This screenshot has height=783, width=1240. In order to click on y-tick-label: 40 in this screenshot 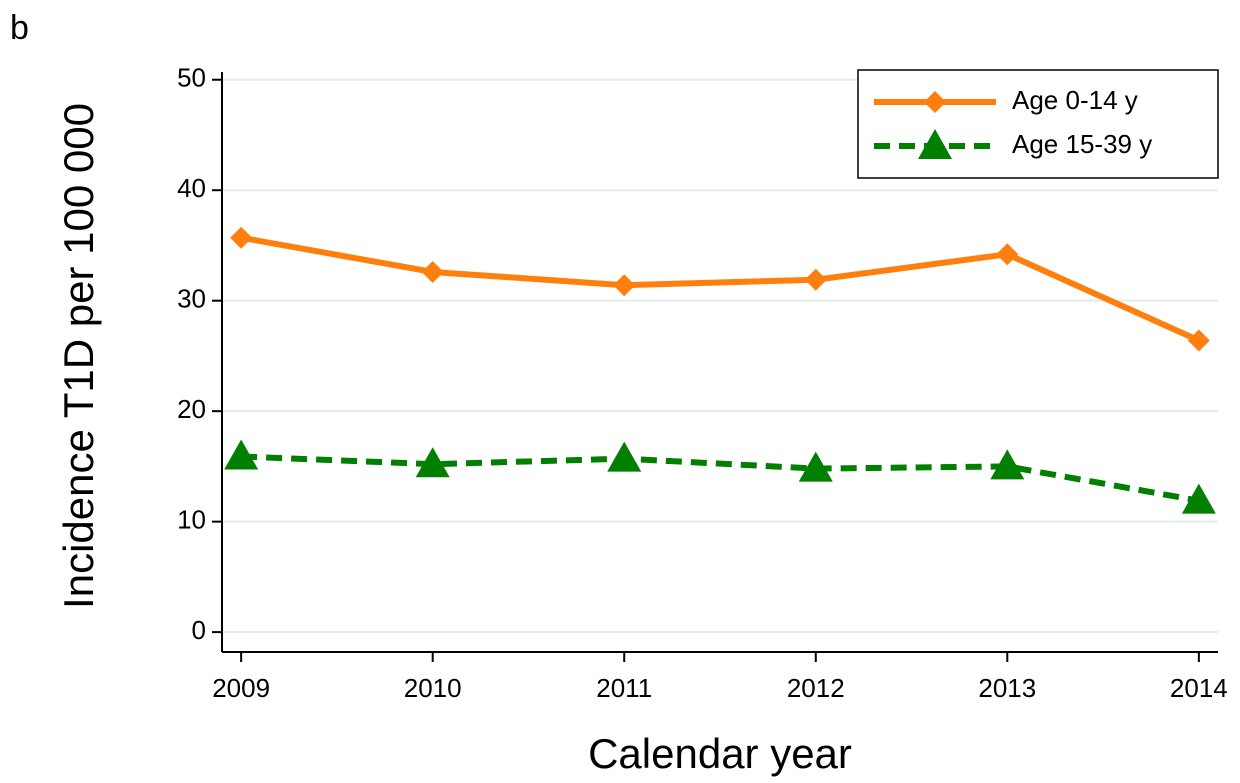, I will do `click(191, 188)`.